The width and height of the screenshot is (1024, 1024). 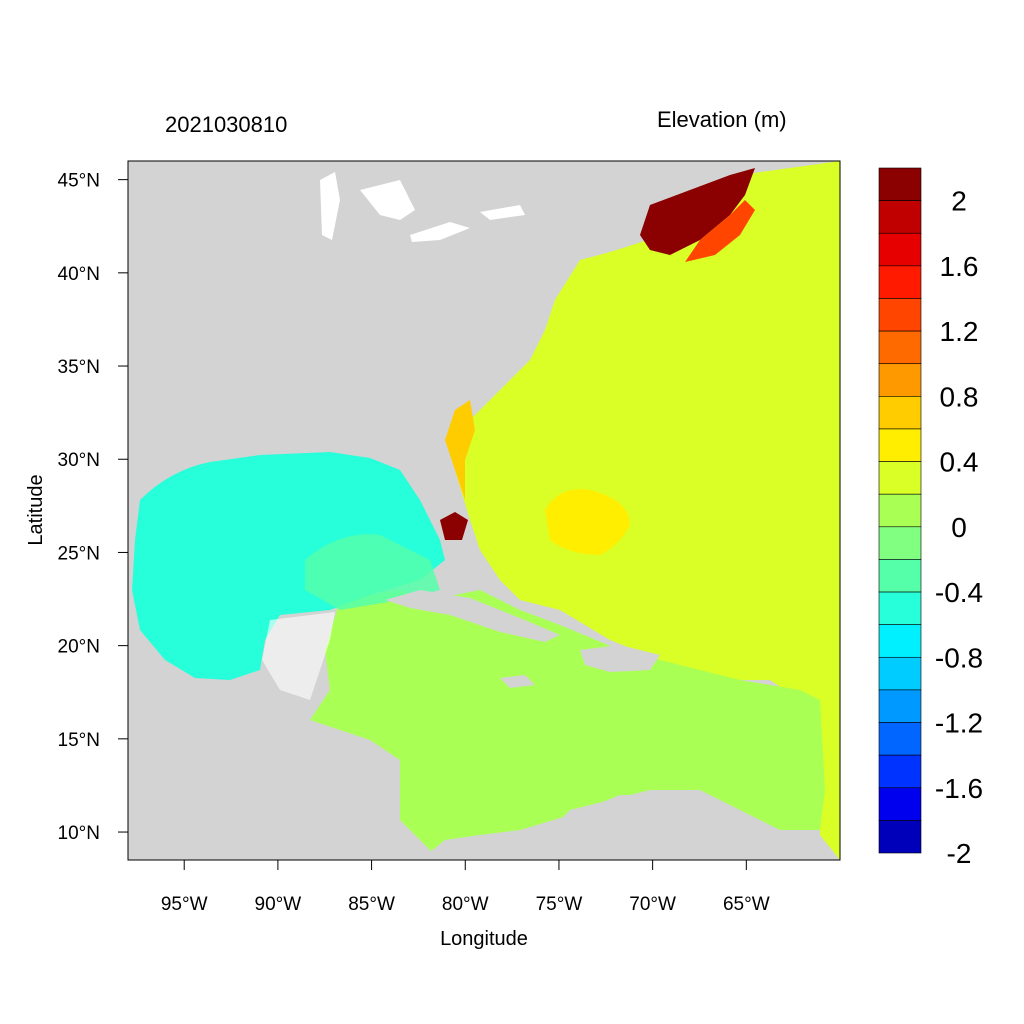 What do you see at coordinates (465, 904) in the screenshot?
I see `lon-tick-label: 80°W` at bounding box center [465, 904].